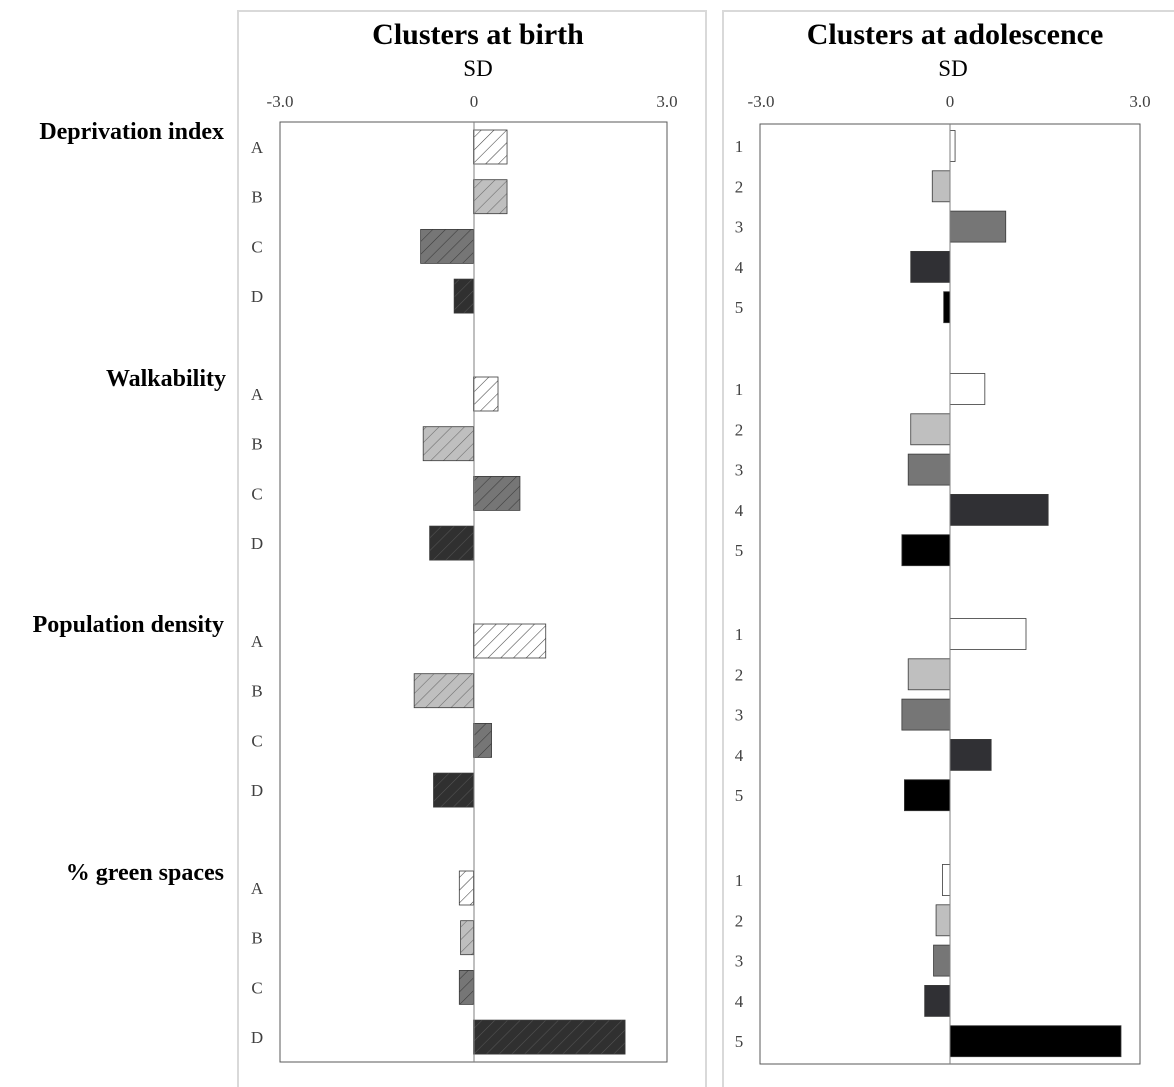 This screenshot has width=1174, height=1087. Describe the element at coordinates (166, 379) in the screenshot. I see `variable-label-walkability: Walkability` at that location.